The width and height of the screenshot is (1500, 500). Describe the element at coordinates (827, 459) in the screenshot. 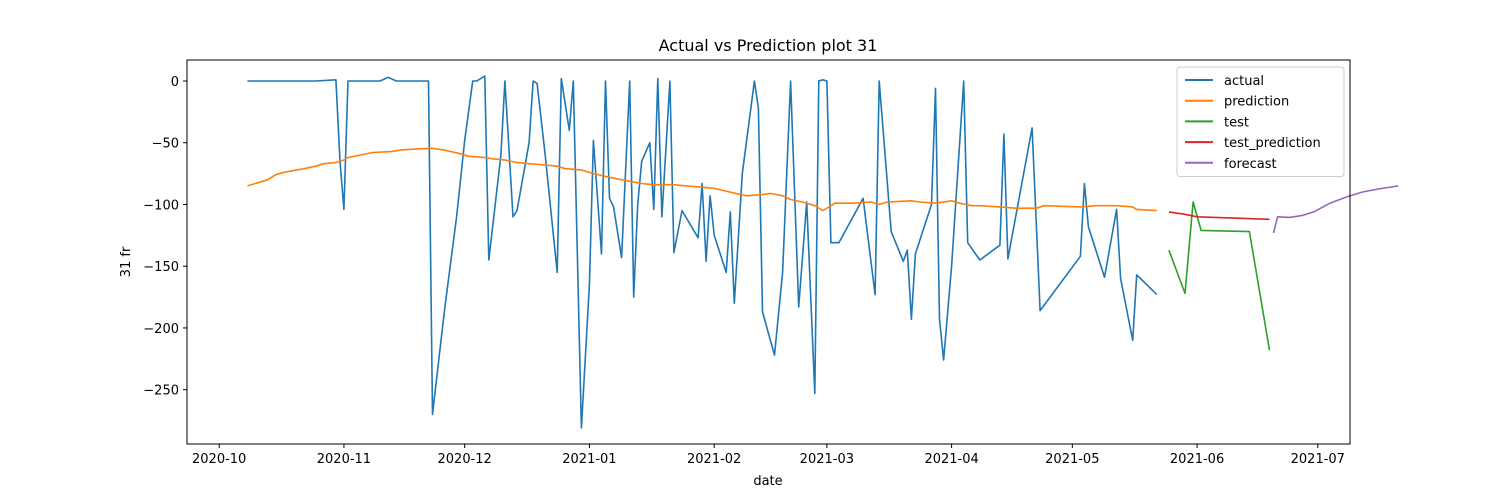

I see `x-tick-label: 2021-03` at that location.